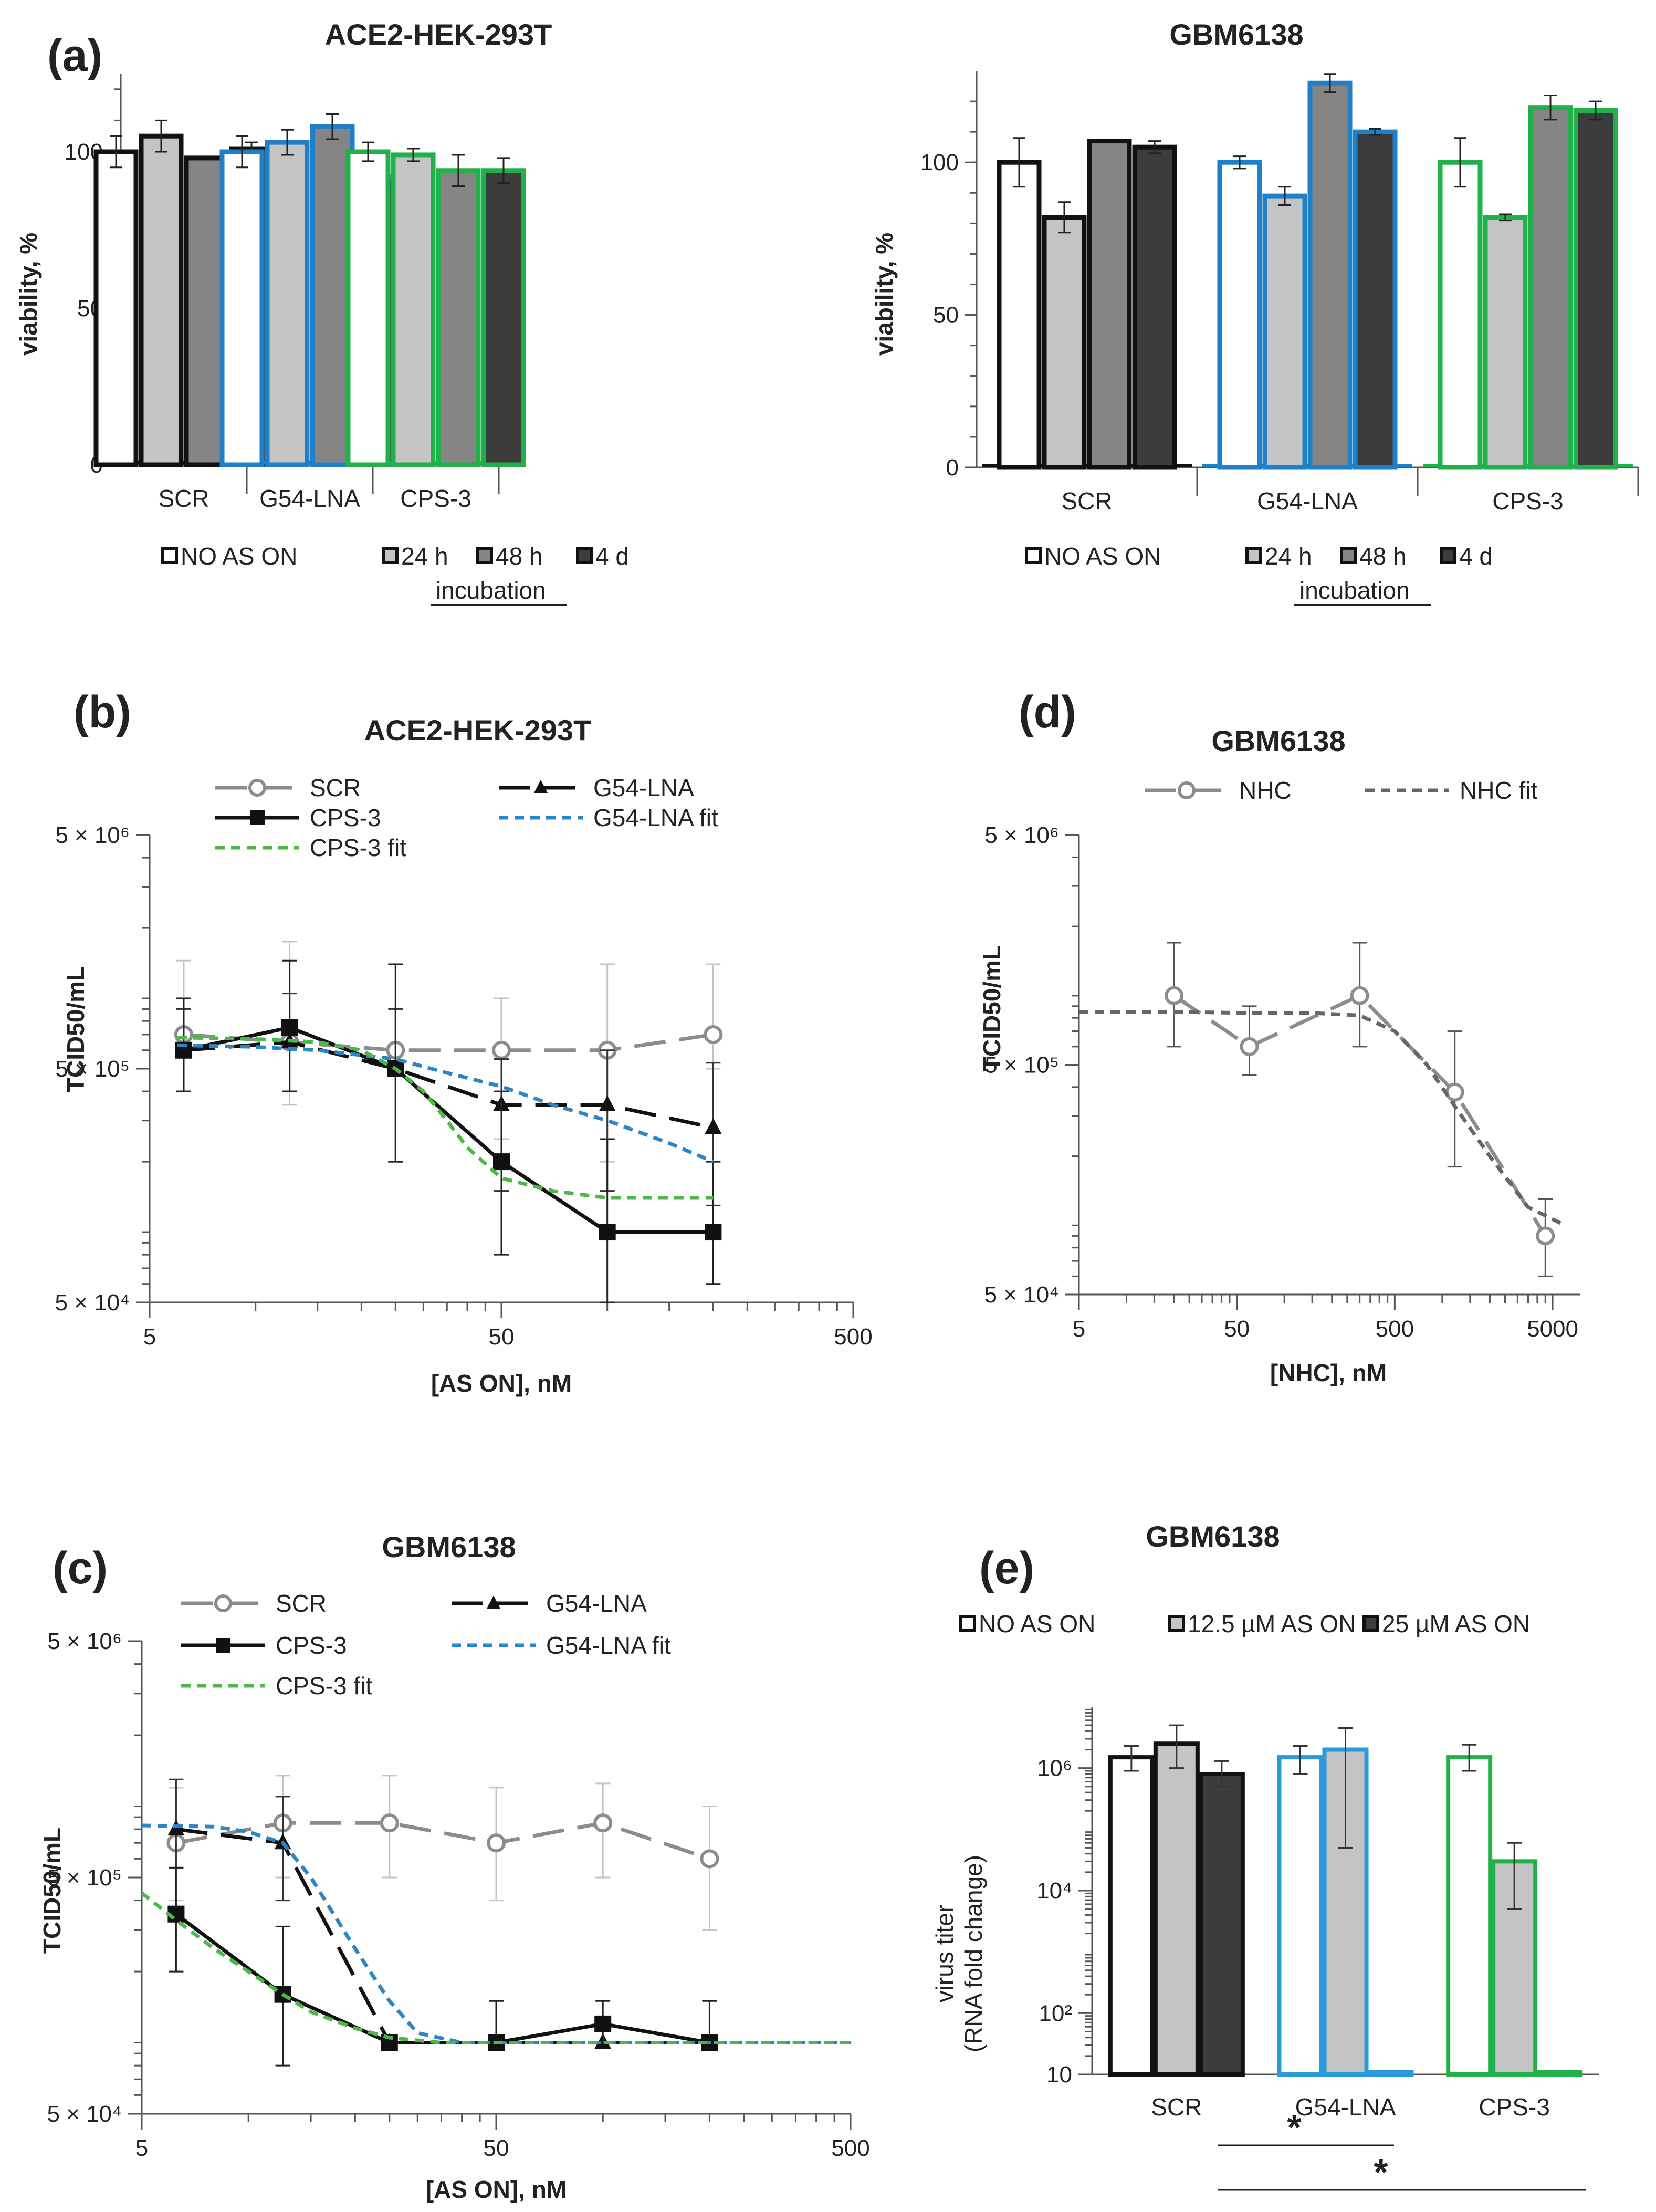 The width and height of the screenshot is (1656, 2212). Describe the element at coordinates (1279, 293) in the screenshot. I see `chart-plot-area: 0 50 100 SCR G54-LNA CPS-3` at that location.